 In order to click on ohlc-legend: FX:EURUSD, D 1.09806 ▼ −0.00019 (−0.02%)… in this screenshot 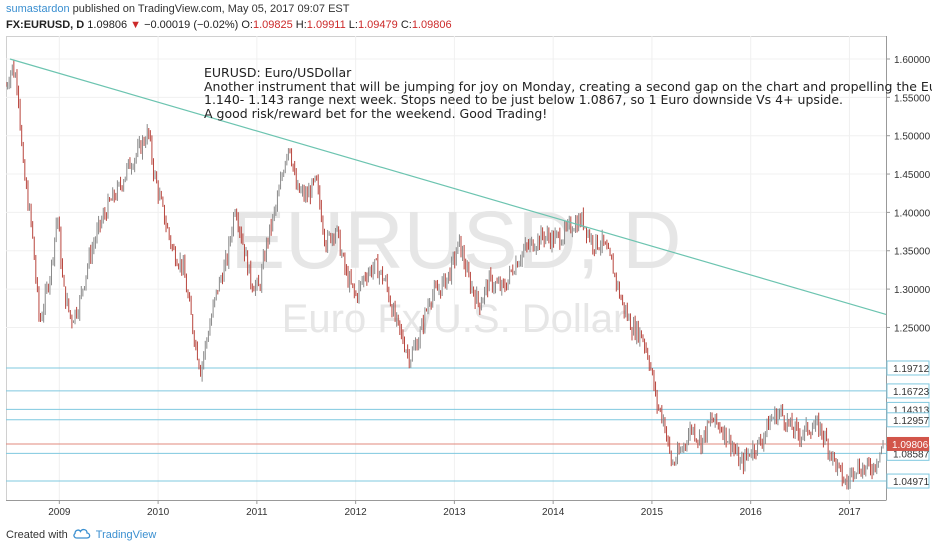, I will do `click(229, 25)`.